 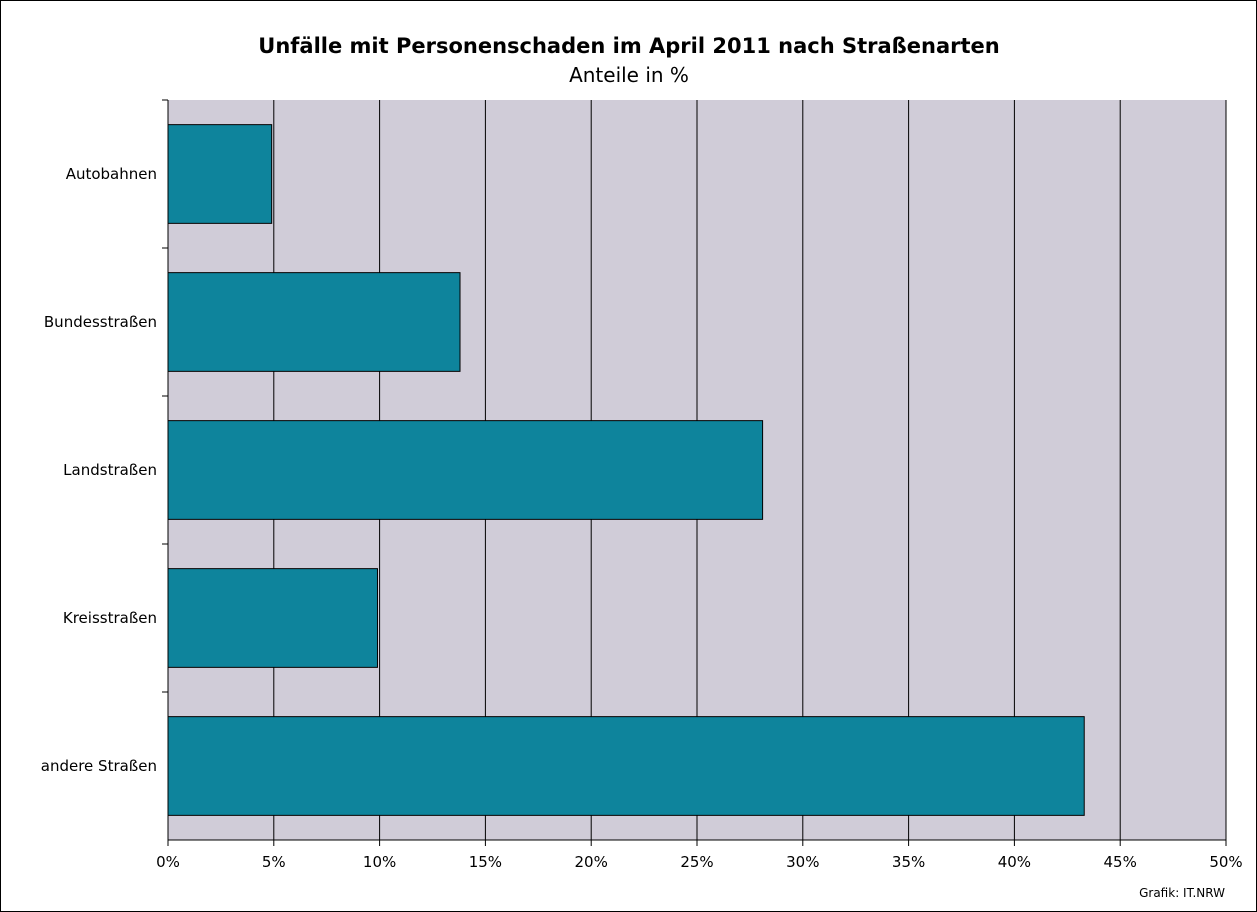 What do you see at coordinates (99, 766) in the screenshot?
I see `category-label: andere Straßen` at bounding box center [99, 766].